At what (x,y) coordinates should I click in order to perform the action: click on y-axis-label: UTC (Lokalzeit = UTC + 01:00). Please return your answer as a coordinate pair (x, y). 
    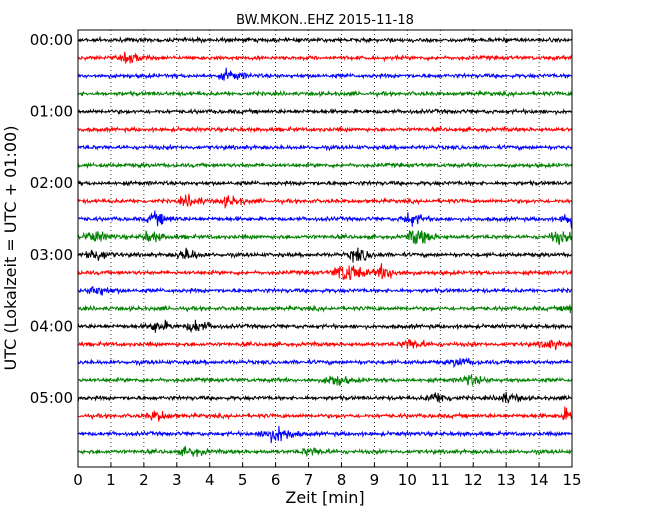
    Looking at the image, I should click on (10, 248).